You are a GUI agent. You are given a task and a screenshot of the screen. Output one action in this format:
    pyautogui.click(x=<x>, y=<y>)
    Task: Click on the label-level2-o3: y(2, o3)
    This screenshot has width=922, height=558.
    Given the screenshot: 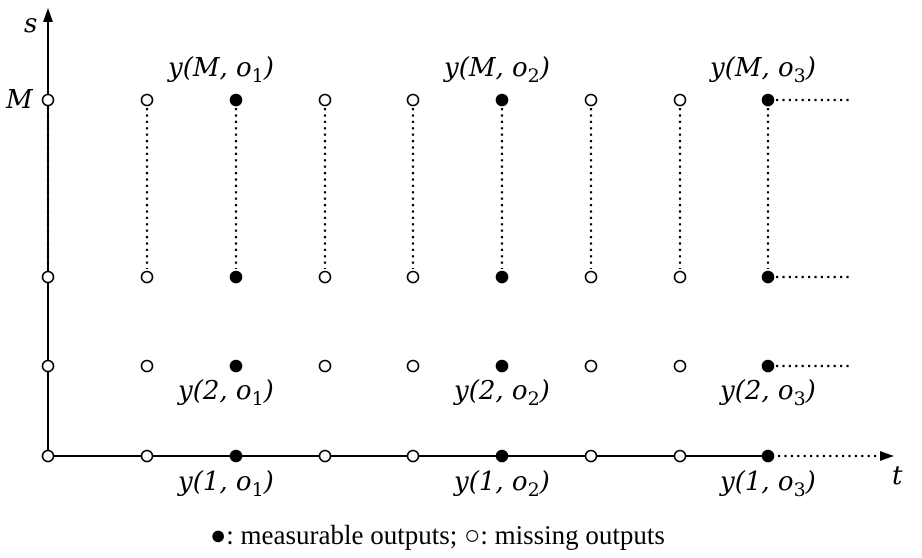 What is the action you would take?
    pyautogui.click(x=767, y=393)
    